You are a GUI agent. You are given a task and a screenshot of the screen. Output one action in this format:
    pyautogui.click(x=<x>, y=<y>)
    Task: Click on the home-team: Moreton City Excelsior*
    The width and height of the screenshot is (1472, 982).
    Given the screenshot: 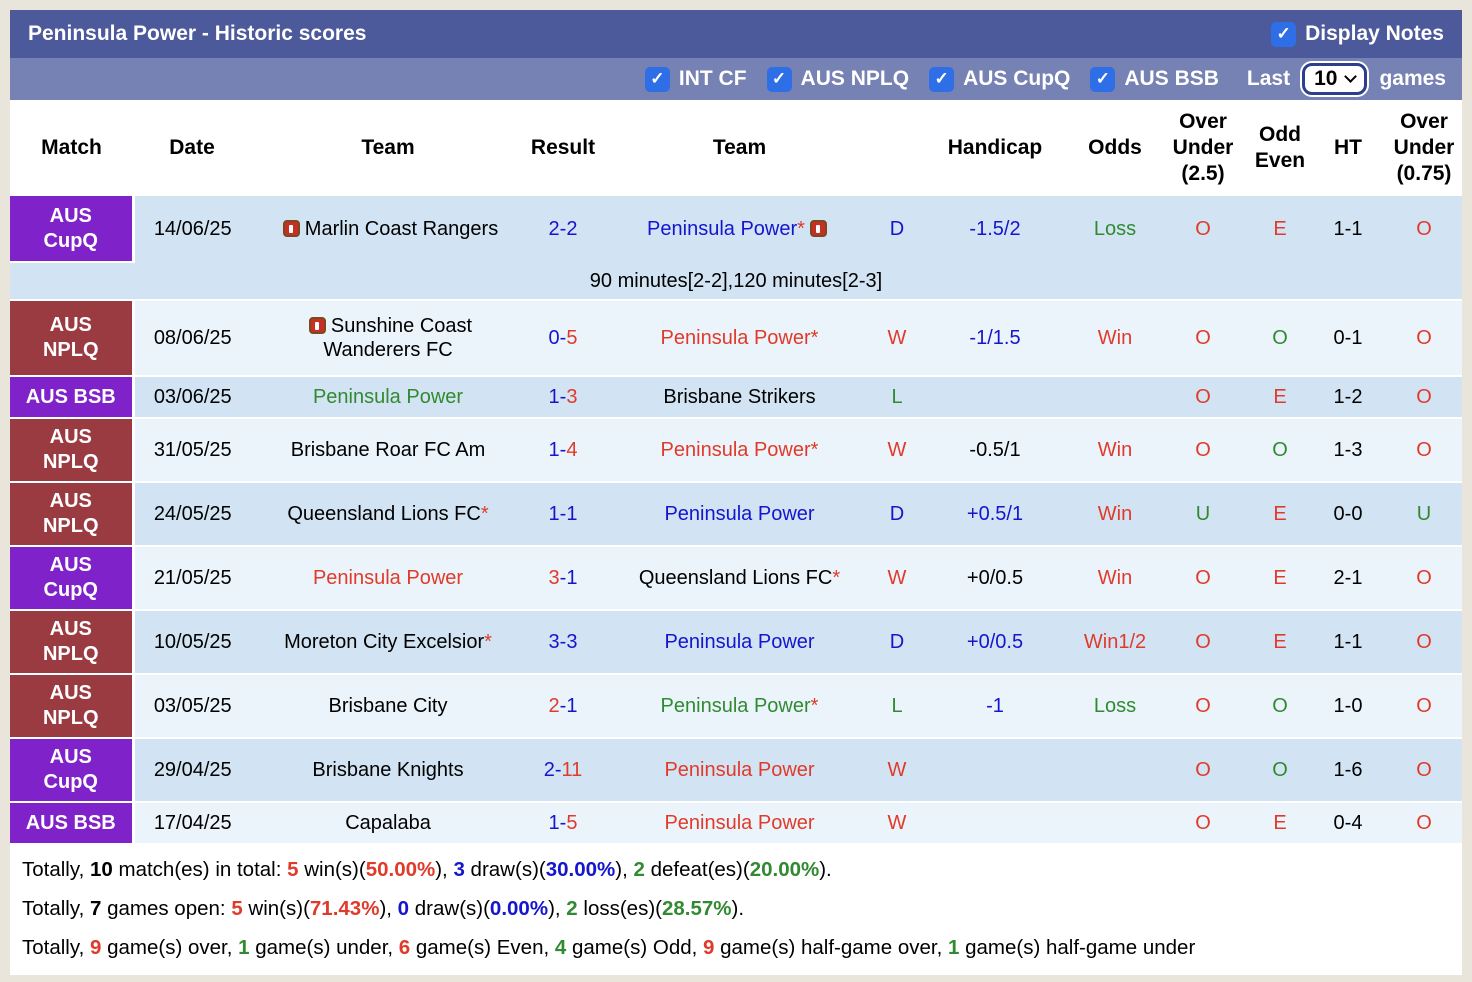 What is the action you would take?
    pyautogui.click(x=388, y=642)
    